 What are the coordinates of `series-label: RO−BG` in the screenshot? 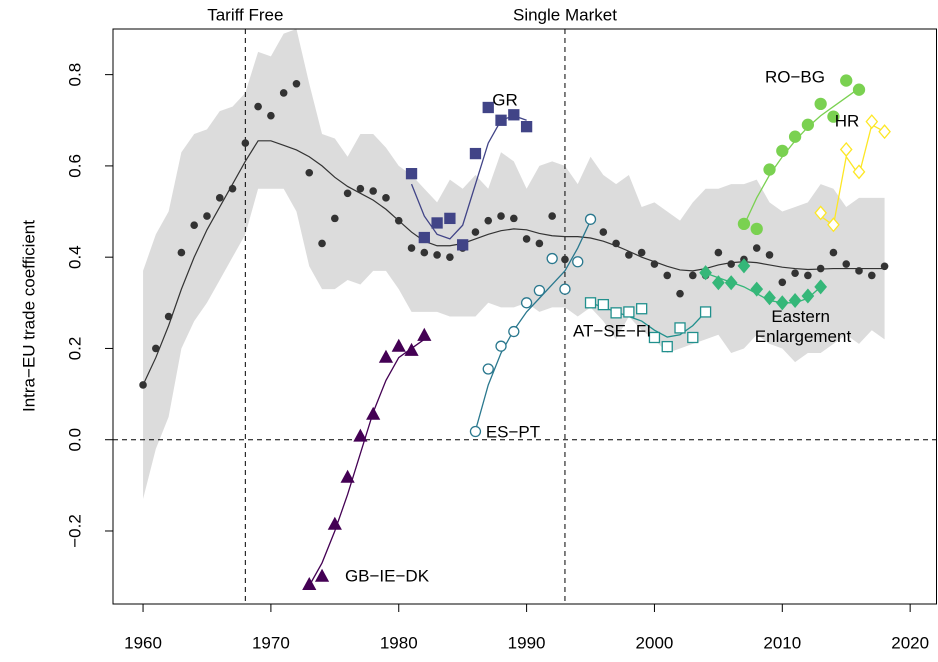 It's located at (795, 76).